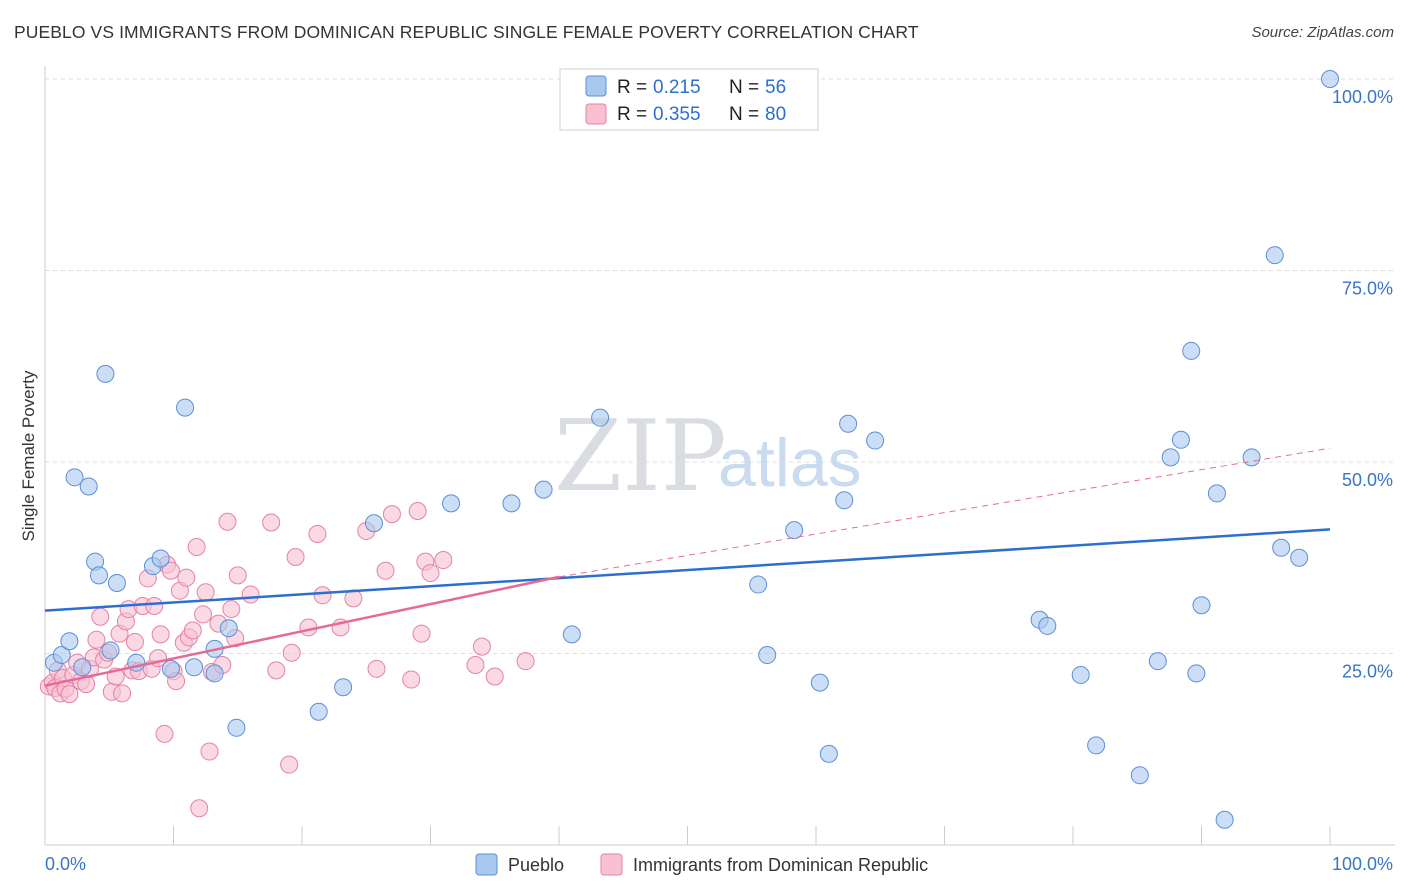 The image size is (1406, 892). I want to click on legend-label-pueblo: Pueblo, so click(536, 865).